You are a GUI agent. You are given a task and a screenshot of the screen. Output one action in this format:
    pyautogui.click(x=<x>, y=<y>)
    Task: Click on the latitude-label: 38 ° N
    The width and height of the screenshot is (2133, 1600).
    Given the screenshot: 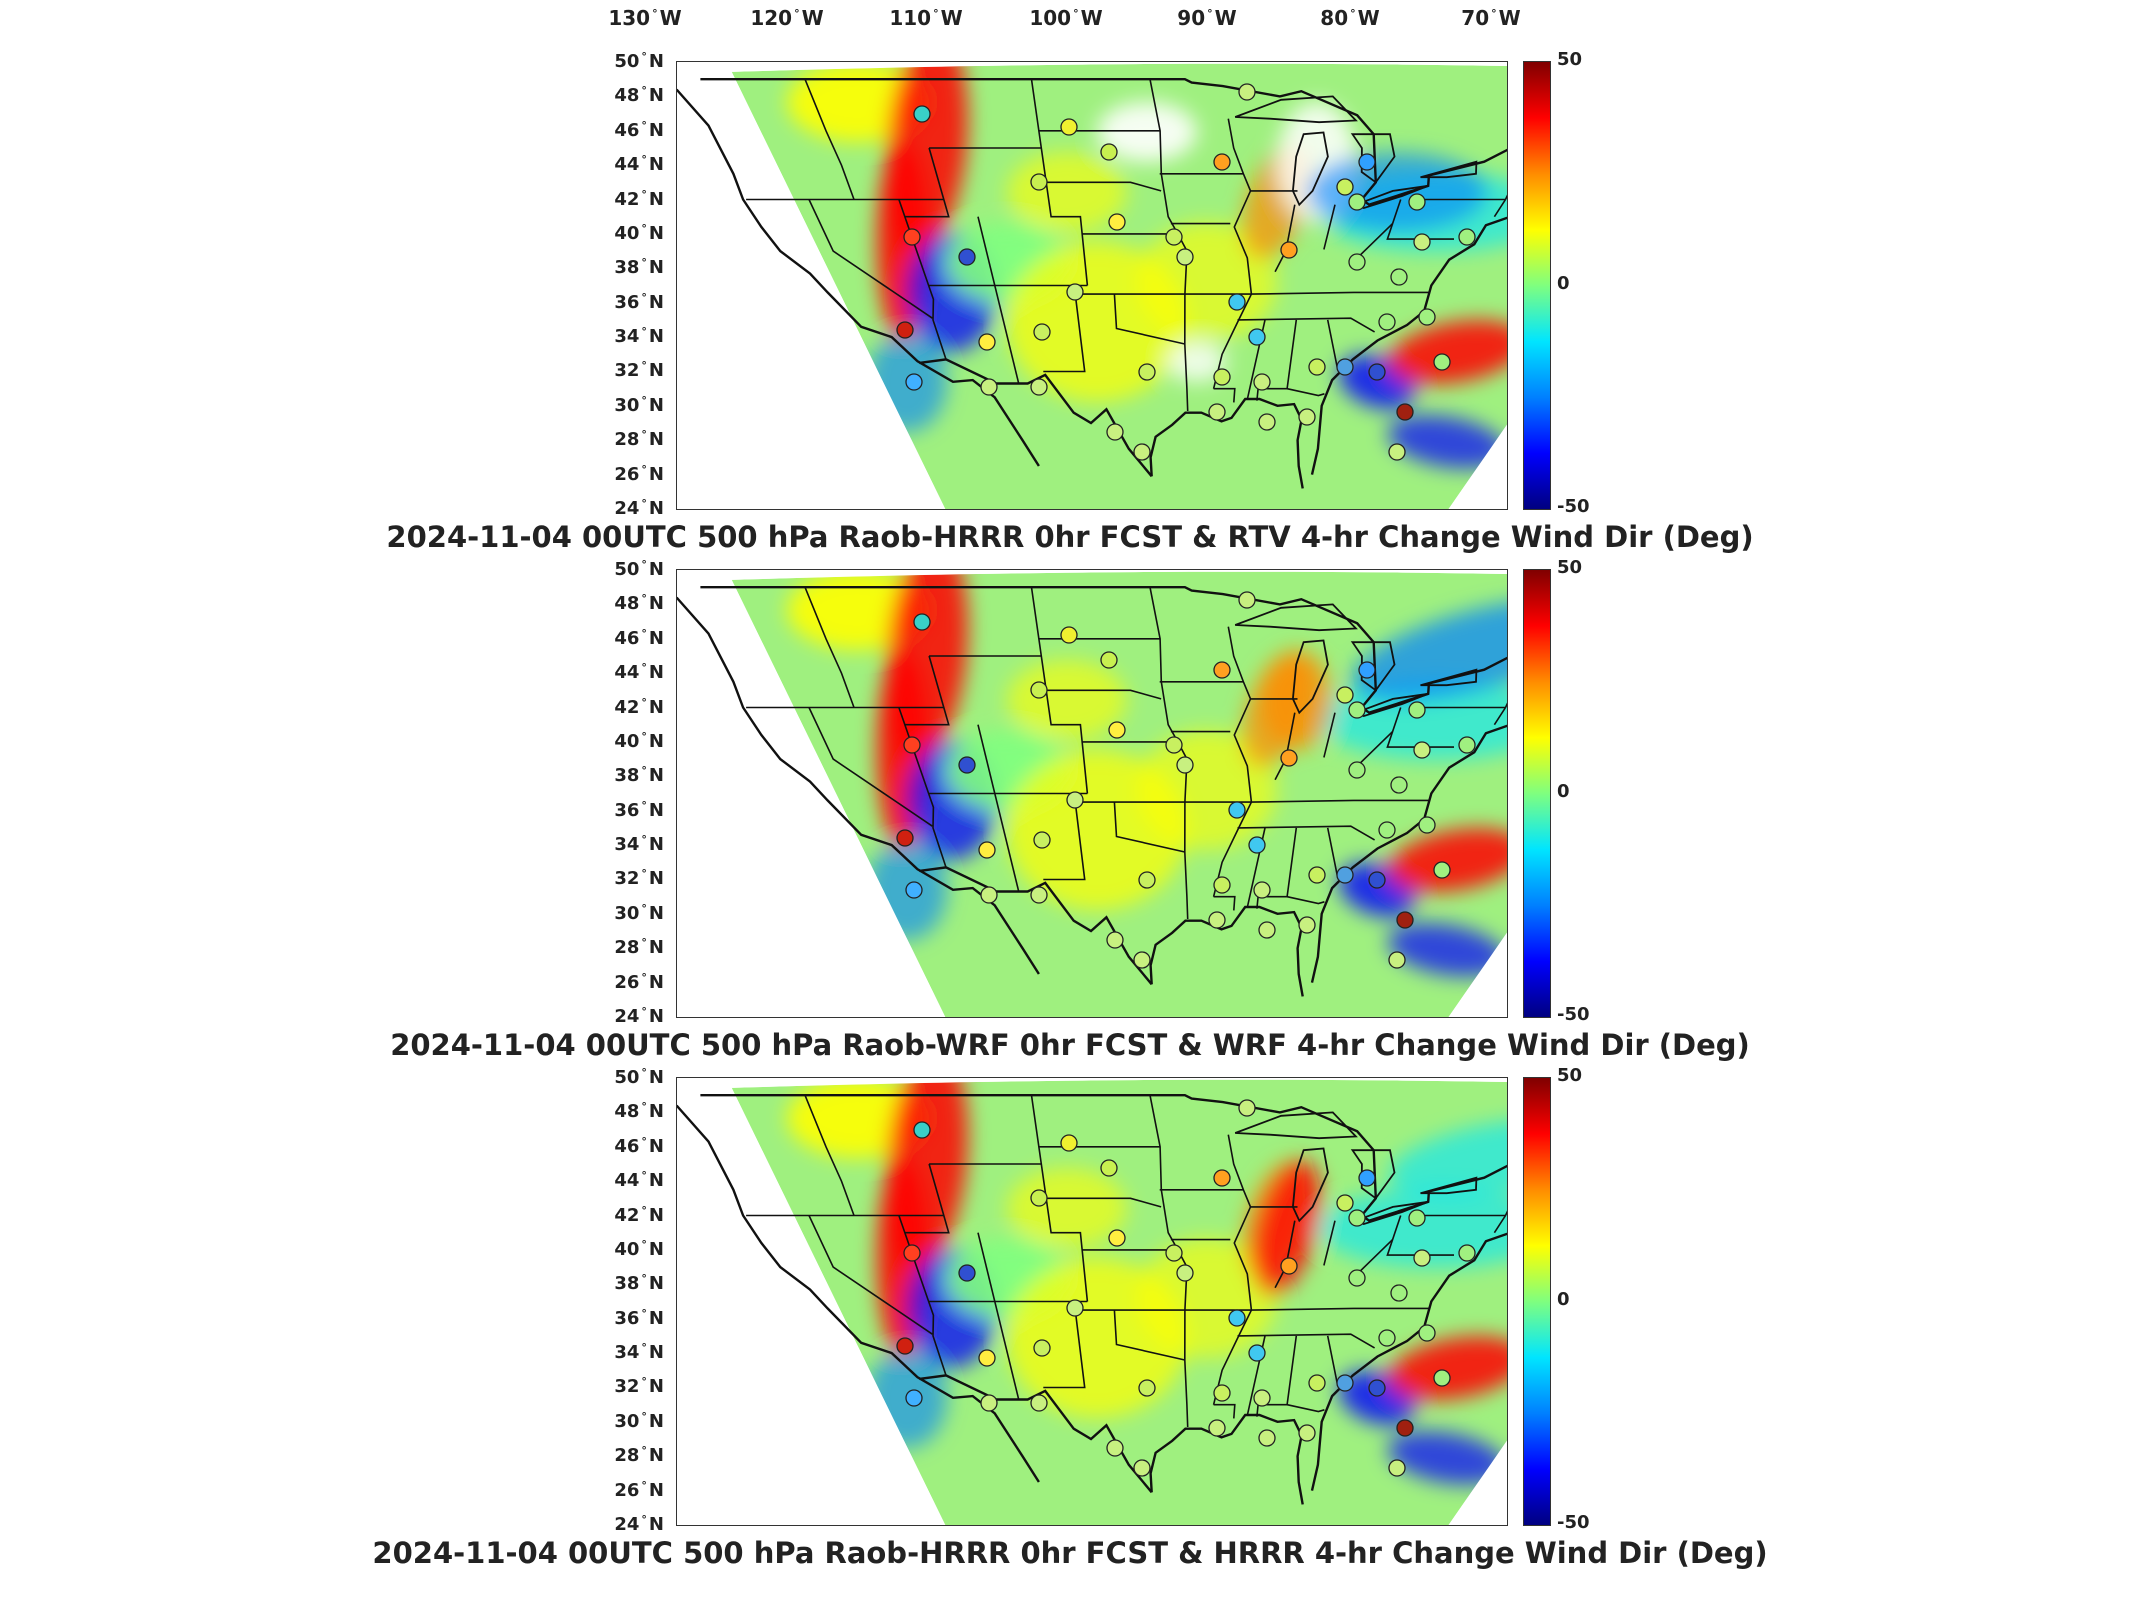 What is the action you would take?
    pyautogui.click(x=639, y=1283)
    